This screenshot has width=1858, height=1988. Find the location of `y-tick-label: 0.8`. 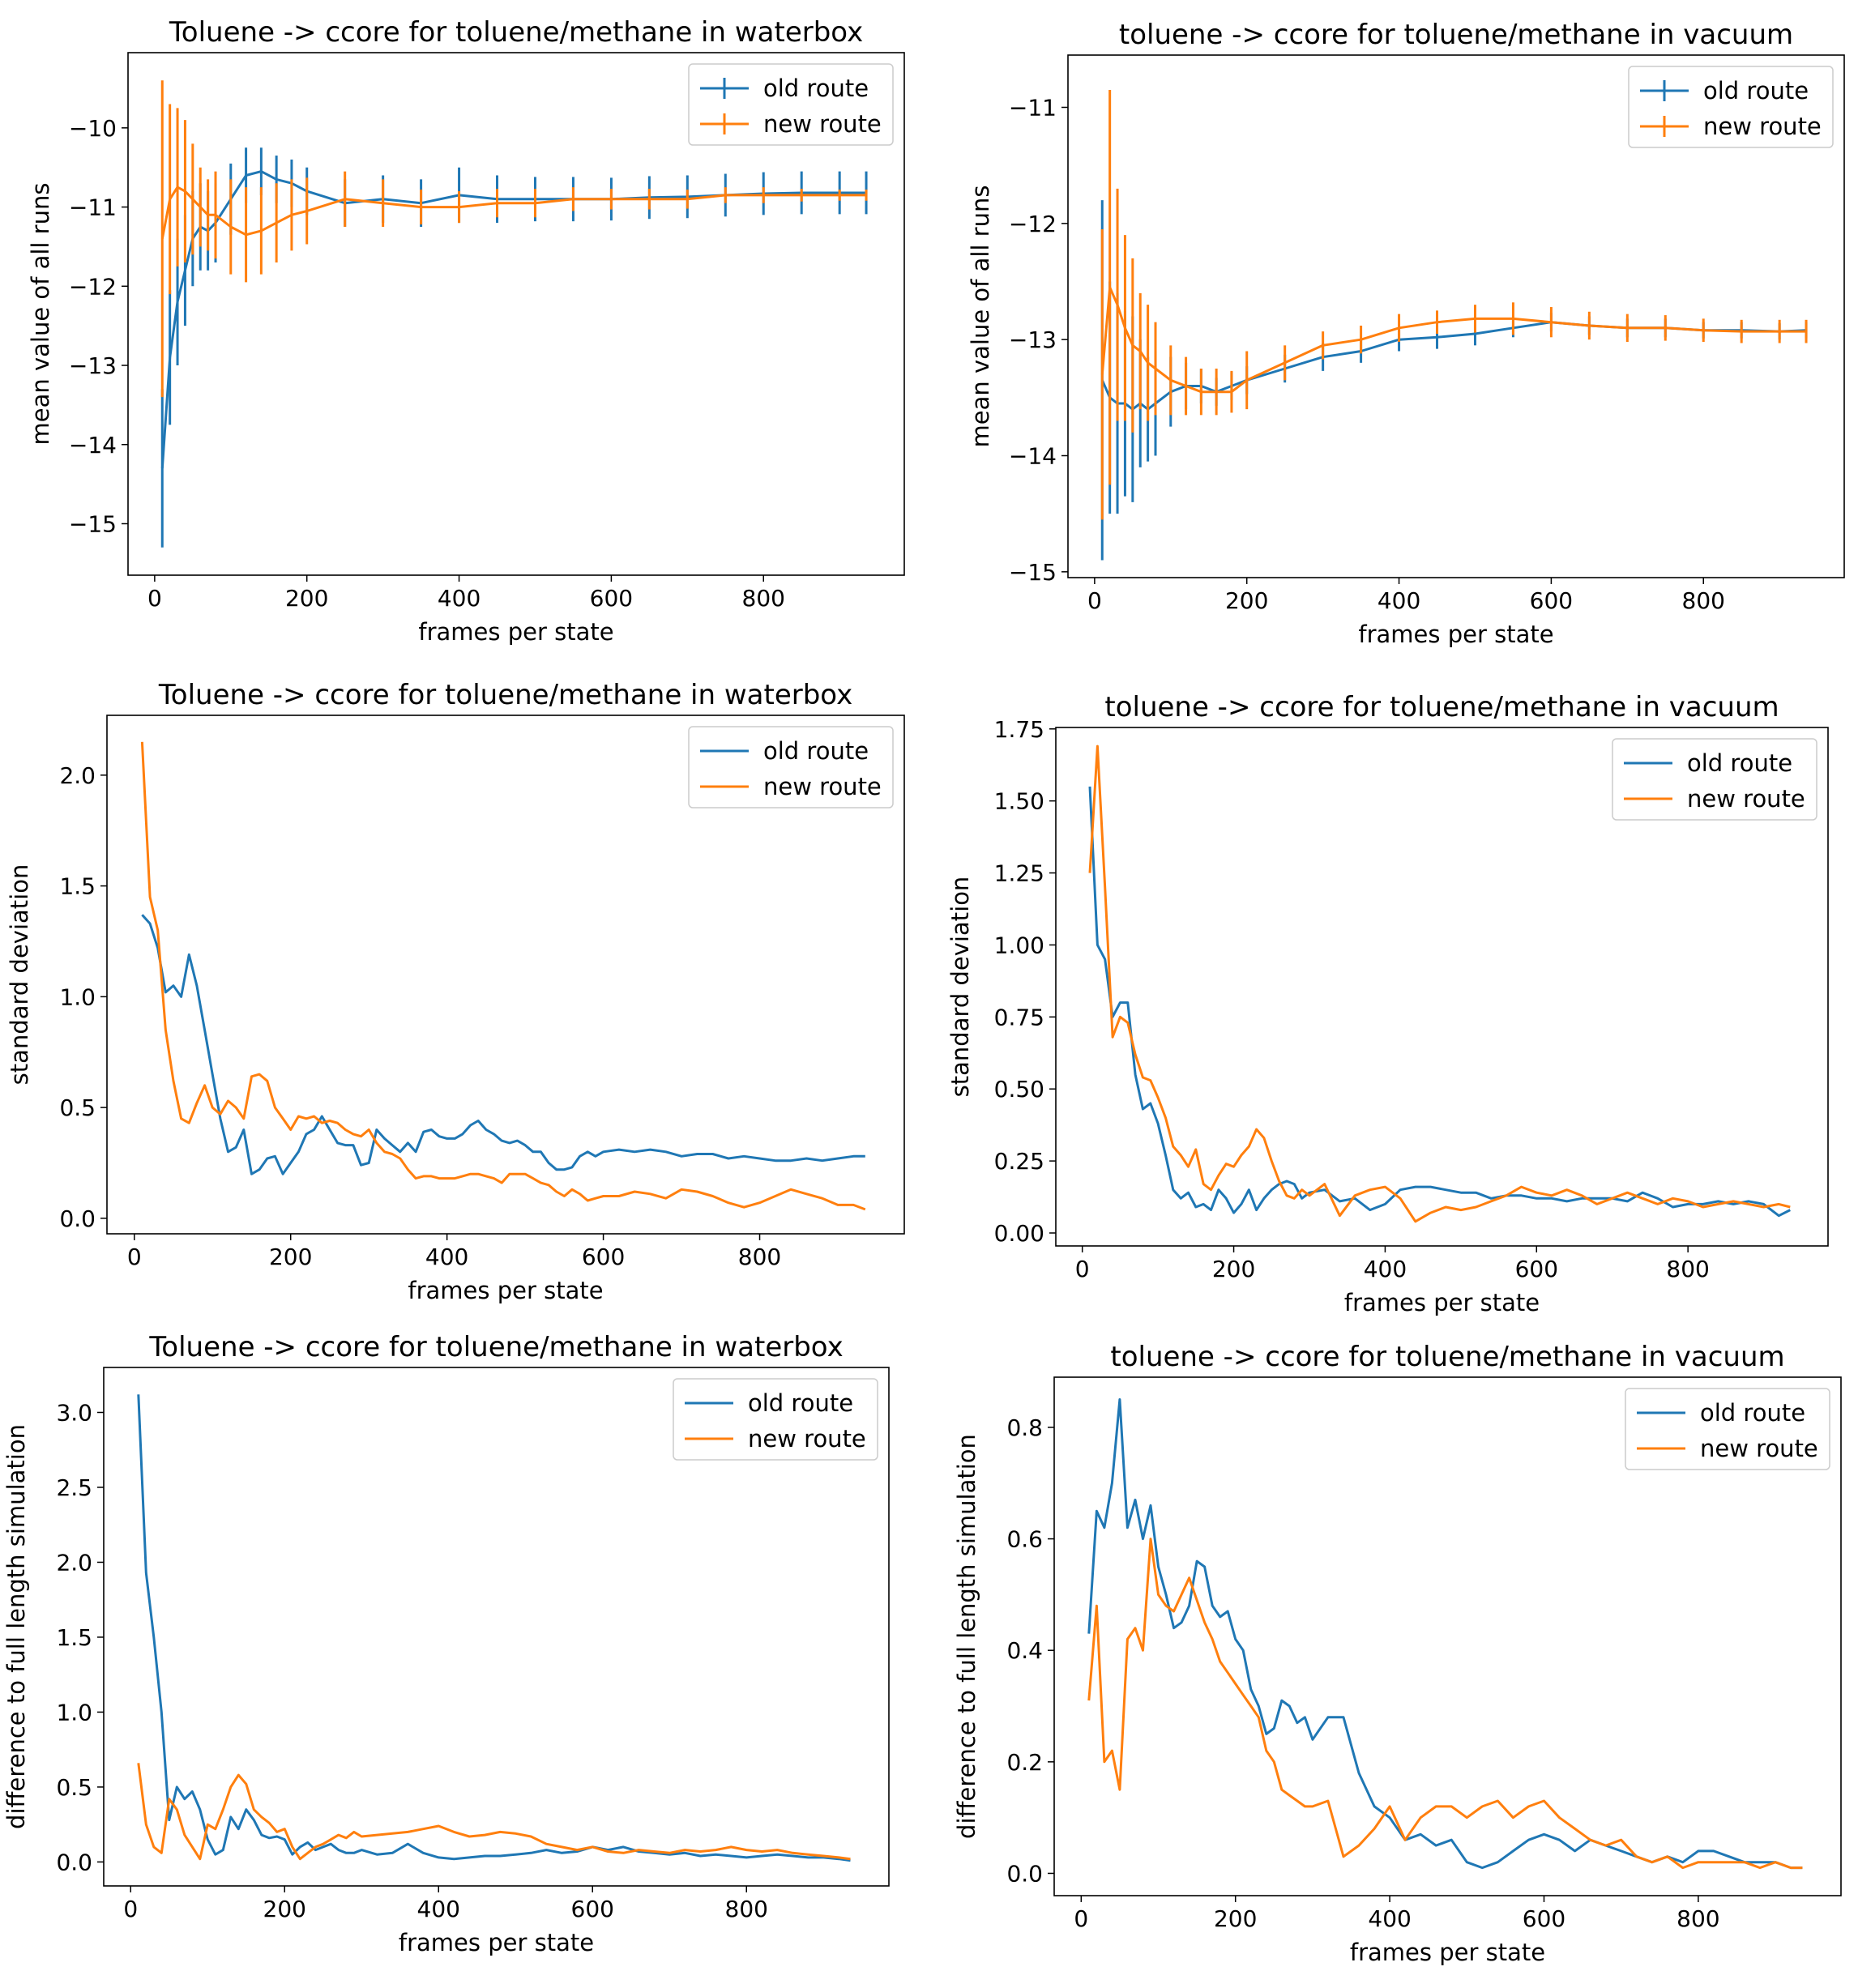

y-tick-label: 0.8 is located at coordinates (1025, 1427).